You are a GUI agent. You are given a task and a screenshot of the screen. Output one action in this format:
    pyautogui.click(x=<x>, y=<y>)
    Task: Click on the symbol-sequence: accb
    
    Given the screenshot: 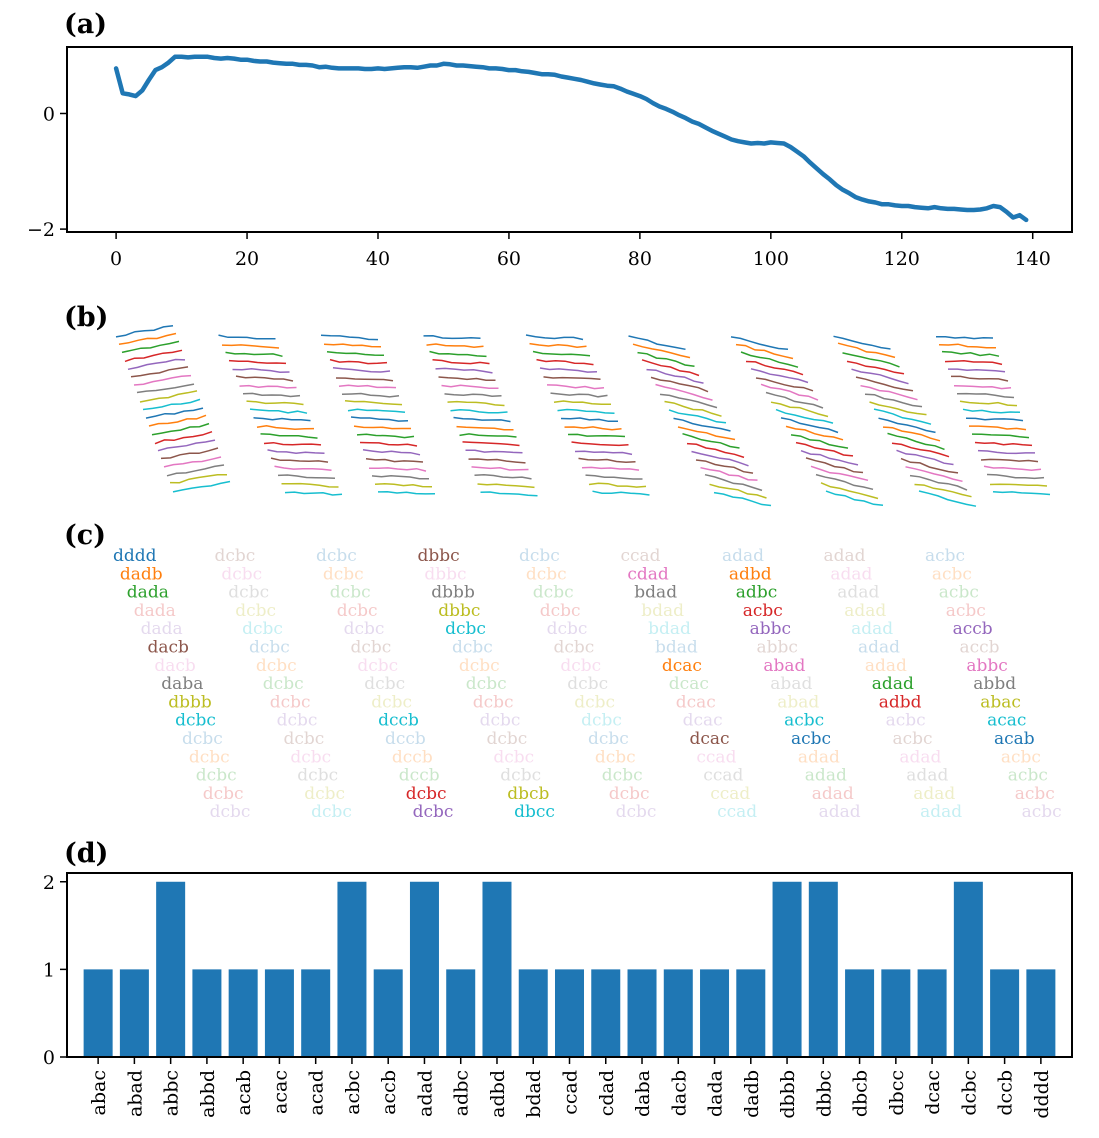 What is the action you would take?
    pyautogui.click(x=980, y=648)
    